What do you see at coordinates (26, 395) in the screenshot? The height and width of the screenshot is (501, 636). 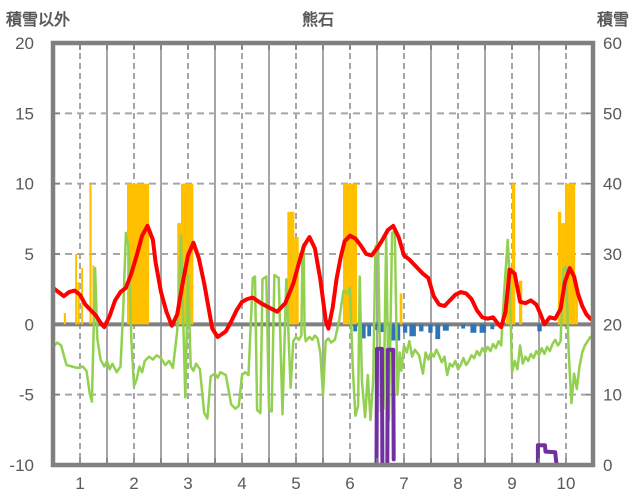 I see `left-axis-tick-label: -5` at bounding box center [26, 395].